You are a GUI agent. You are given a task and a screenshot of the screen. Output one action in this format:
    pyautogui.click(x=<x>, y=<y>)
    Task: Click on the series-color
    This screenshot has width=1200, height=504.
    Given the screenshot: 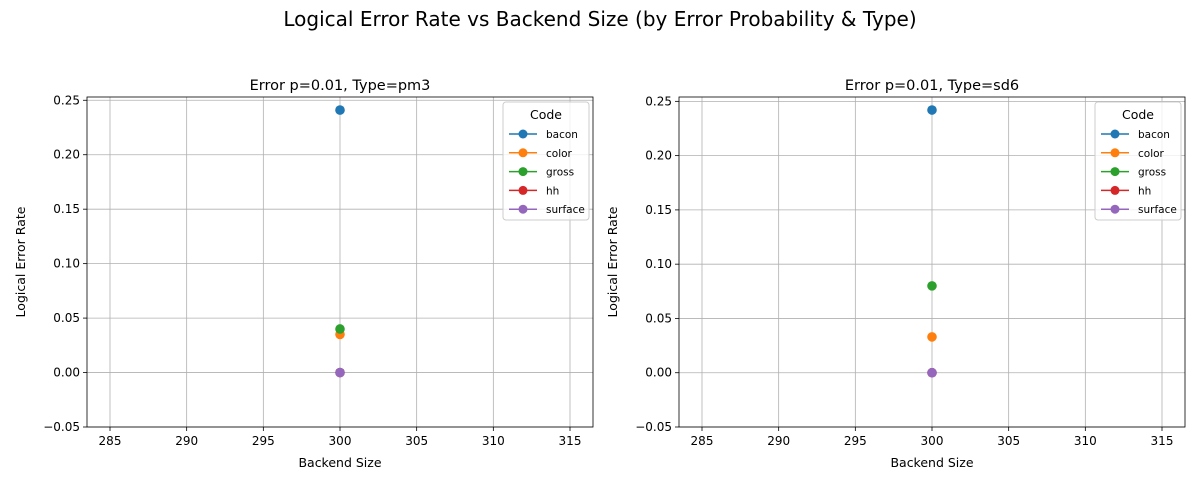 What is the action you would take?
    pyautogui.click(x=932, y=337)
    